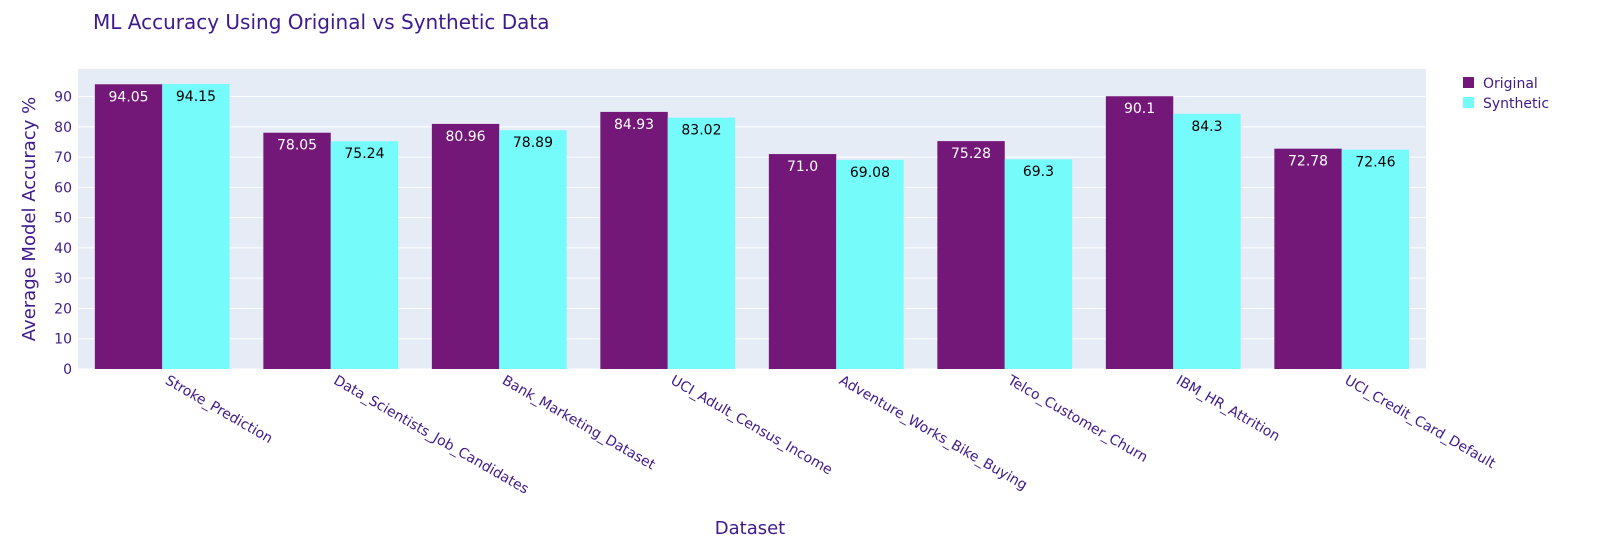  I want to click on data-label: 75.24, so click(364, 154).